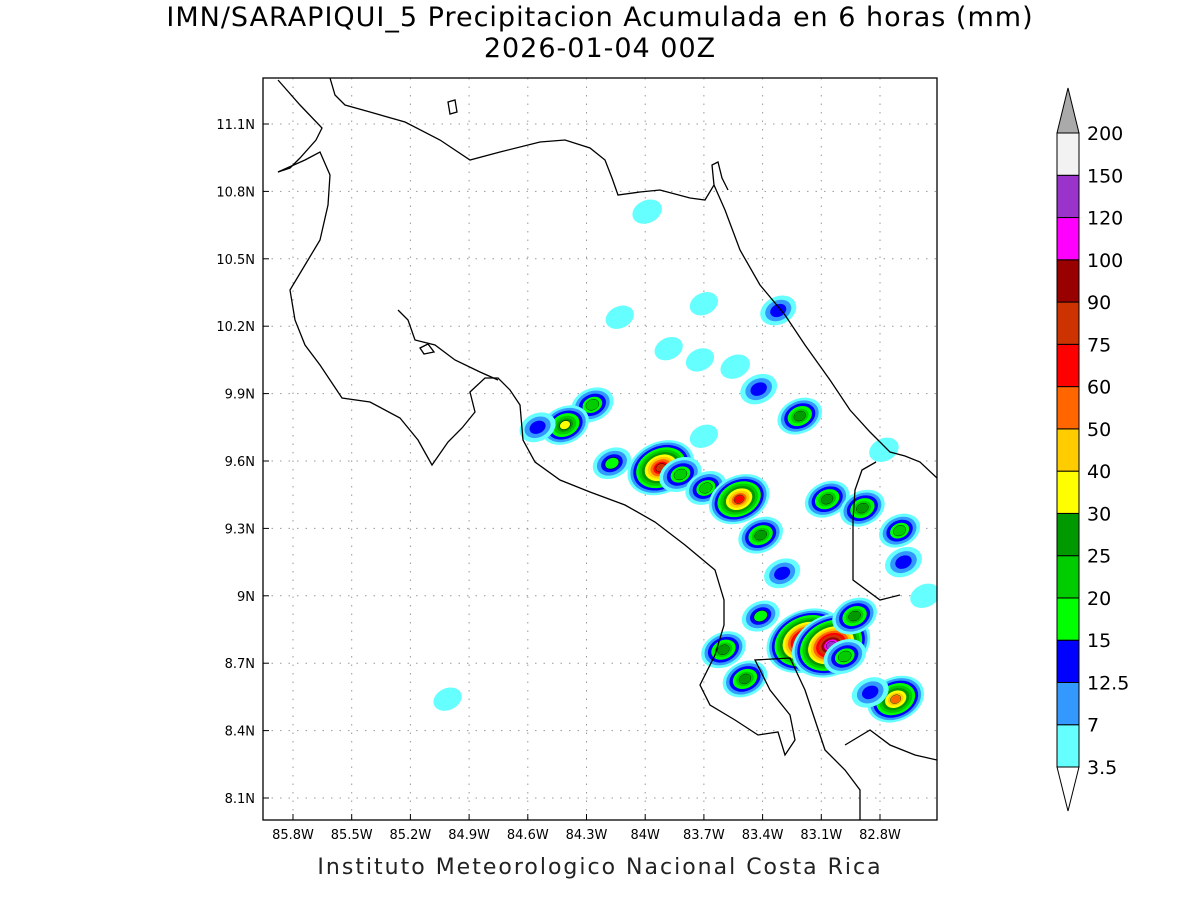 Image resolution: width=1200 pixels, height=900 pixels. I want to click on colorbar-label: 15, so click(1099, 641).